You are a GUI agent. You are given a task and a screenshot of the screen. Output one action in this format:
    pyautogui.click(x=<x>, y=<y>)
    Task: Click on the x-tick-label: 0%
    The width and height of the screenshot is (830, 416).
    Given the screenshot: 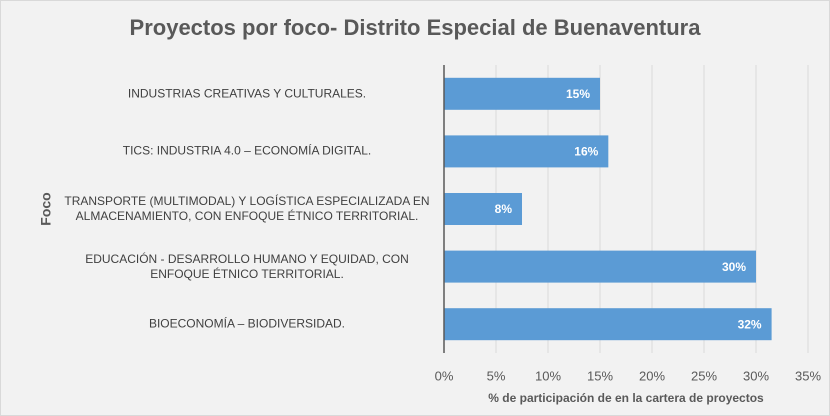 What is the action you would take?
    pyautogui.click(x=444, y=375)
    